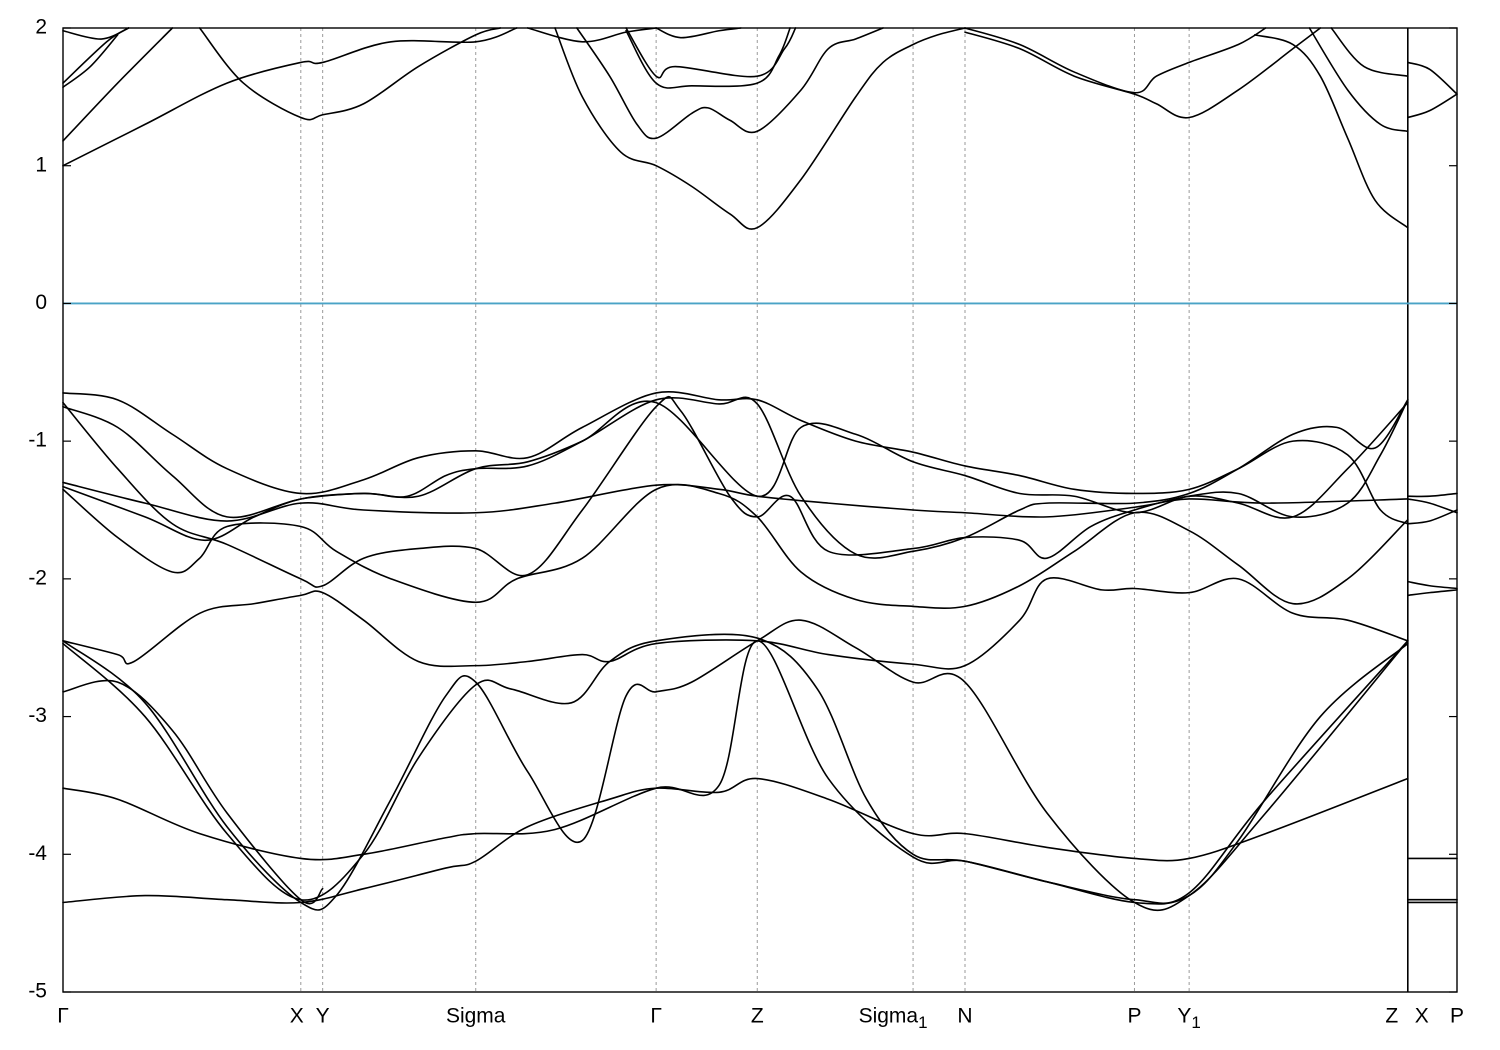 Image resolution: width=1500 pixels, height=1050 pixels. Describe the element at coordinates (476, 1015) in the screenshot. I see `x-tick-label: Sigma` at that location.